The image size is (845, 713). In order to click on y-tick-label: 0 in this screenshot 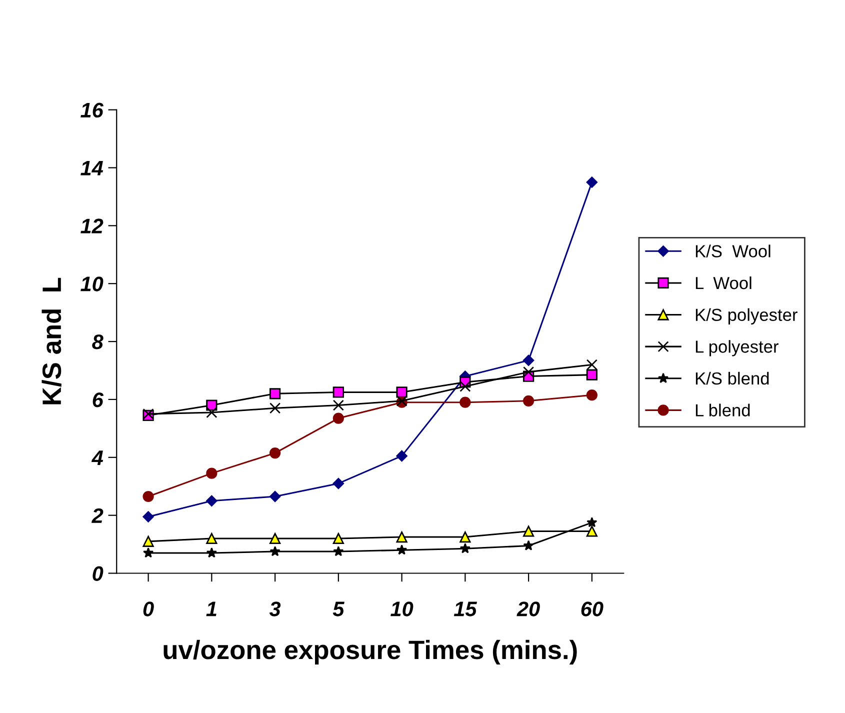, I will do `click(98, 574)`.